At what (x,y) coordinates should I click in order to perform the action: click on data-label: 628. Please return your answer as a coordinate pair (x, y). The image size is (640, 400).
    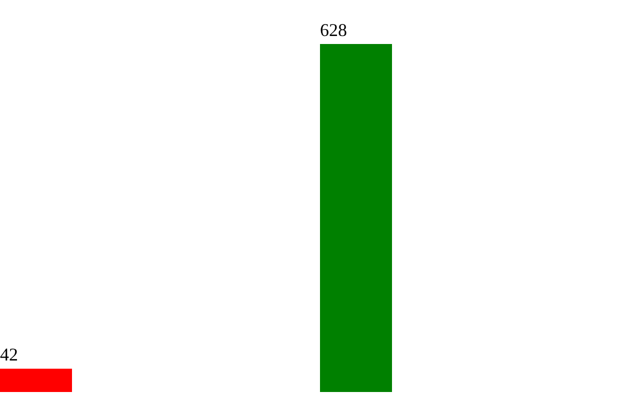
    Looking at the image, I should click on (333, 30).